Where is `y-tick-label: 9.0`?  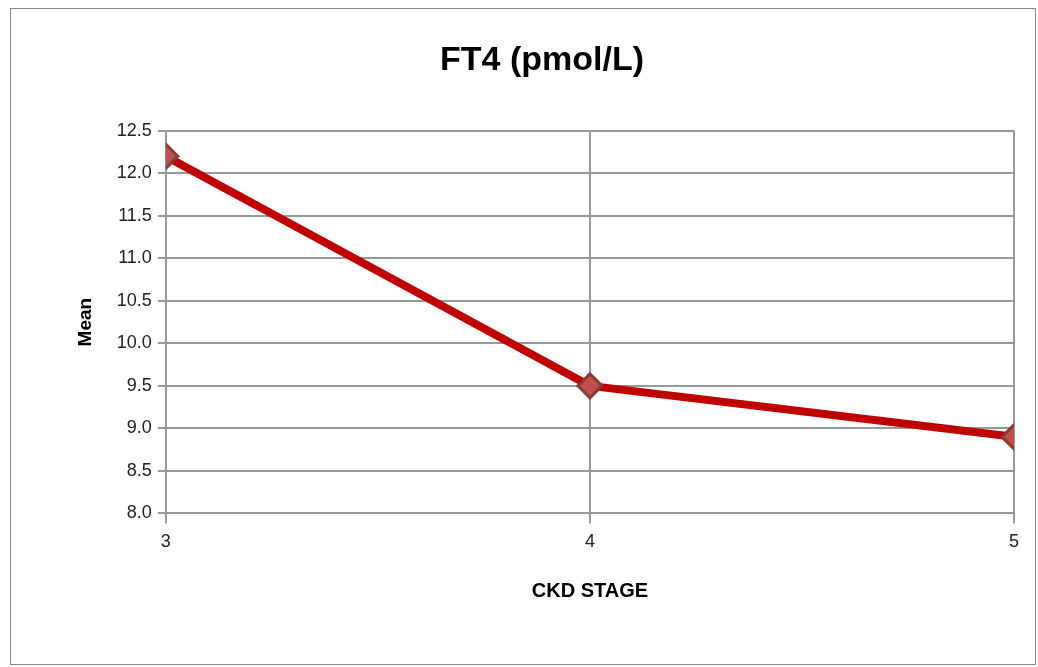
y-tick-label: 9.0 is located at coordinates (139, 427).